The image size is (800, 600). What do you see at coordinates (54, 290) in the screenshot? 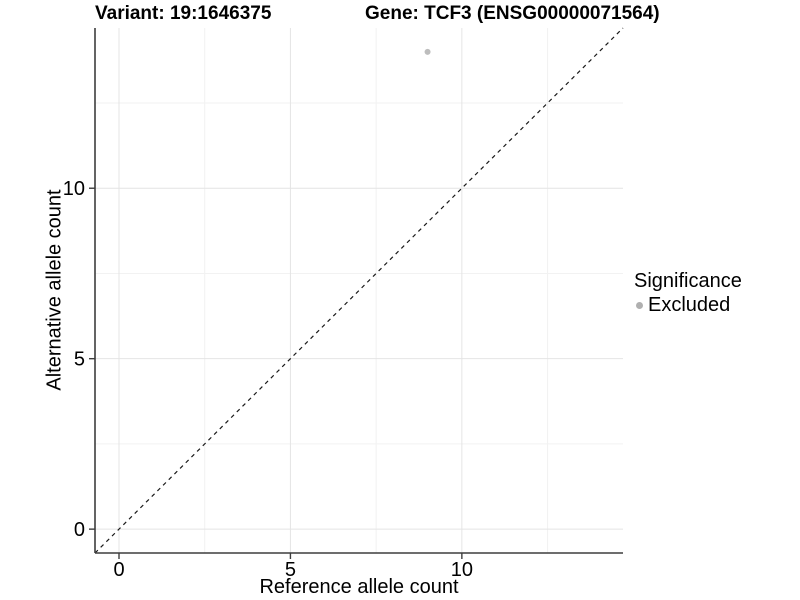
I see `y-axis-title: Alternative allele count` at bounding box center [54, 290].